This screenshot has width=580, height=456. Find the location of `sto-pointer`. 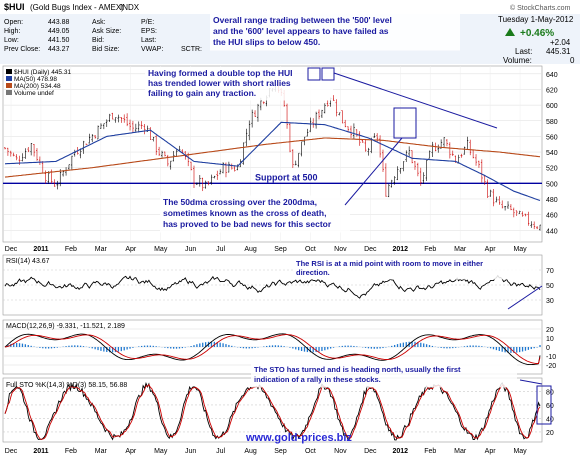

sto-pointer is located at coordinates (531, 382).